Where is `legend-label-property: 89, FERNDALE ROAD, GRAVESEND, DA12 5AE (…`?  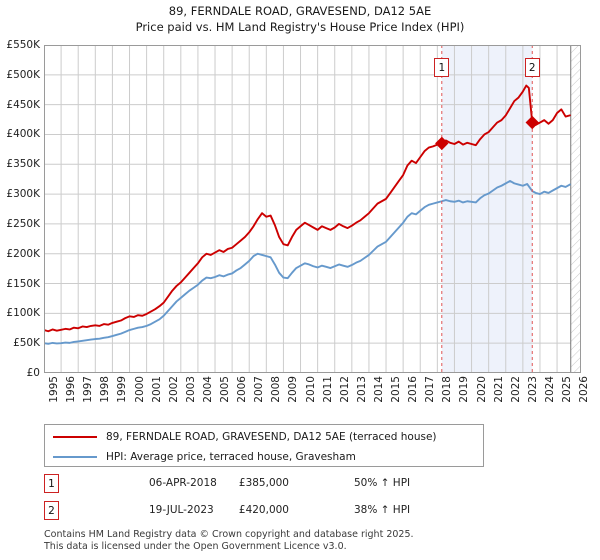 legend-label-property: 89, FERNDALE ROAD, GRAVESEND, DA12 5AE (… is located at coordinates (271, 436).